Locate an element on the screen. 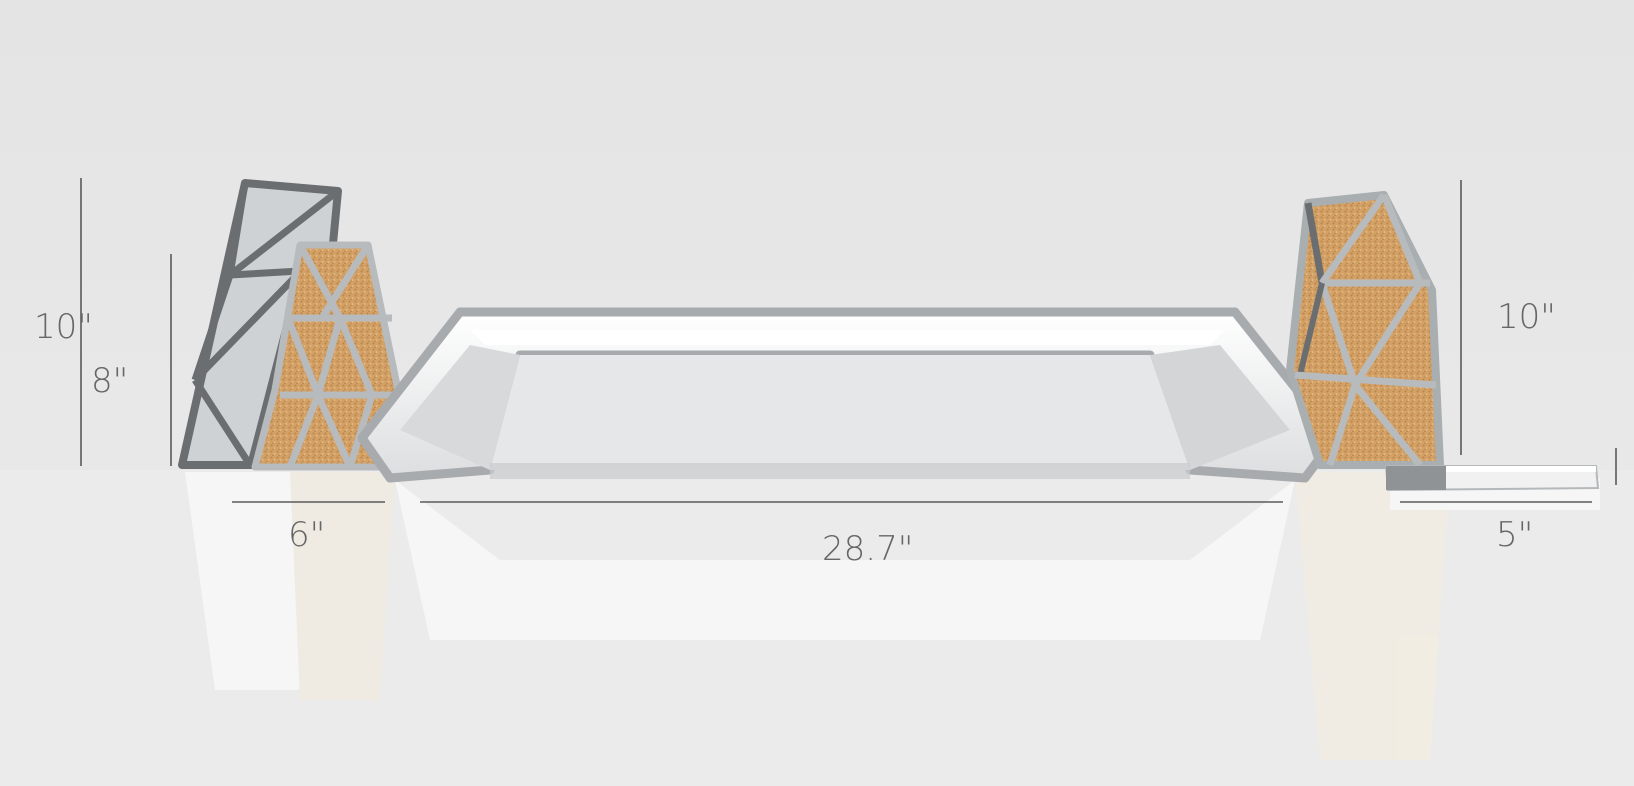 The width and height of the screenshot is (1634, 786). left-cork-organizer is located at coordinates (326, 356).